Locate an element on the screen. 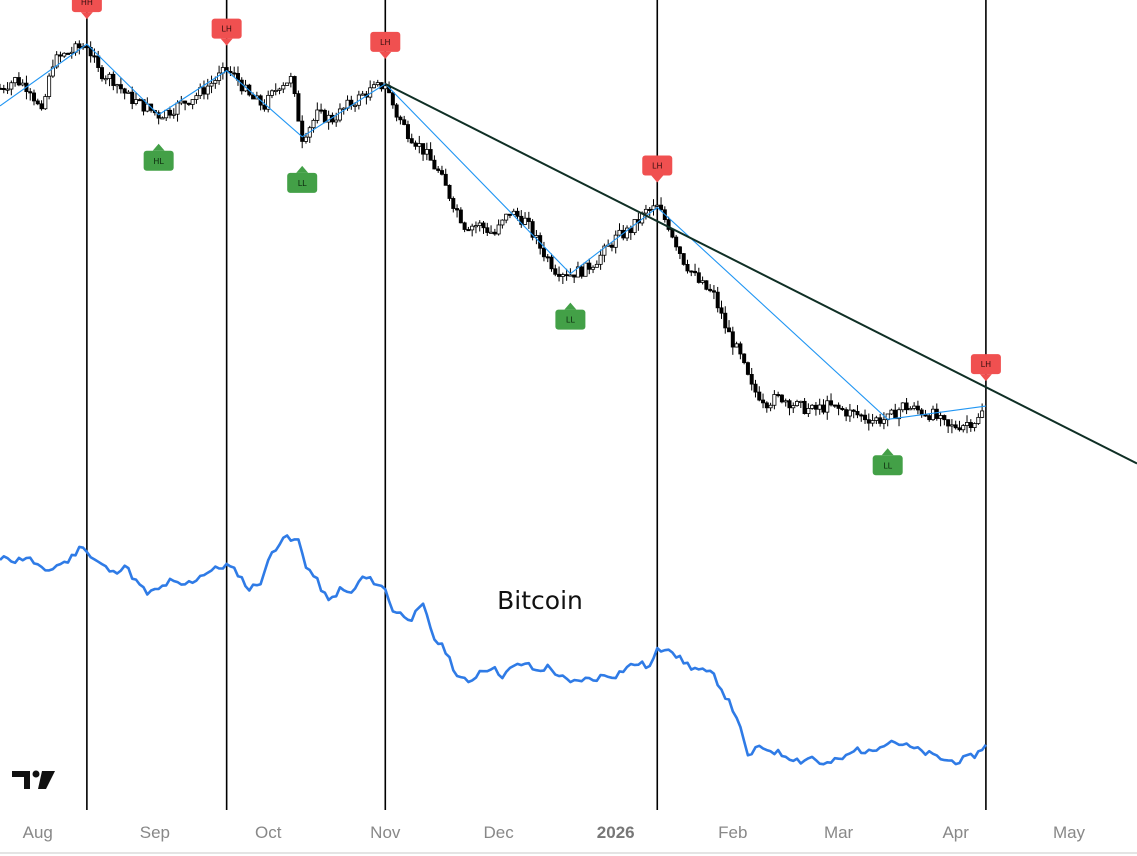 This screenshot has width=1137, height=856. pivot-label-text: HL is located at coordinates (158, 161).